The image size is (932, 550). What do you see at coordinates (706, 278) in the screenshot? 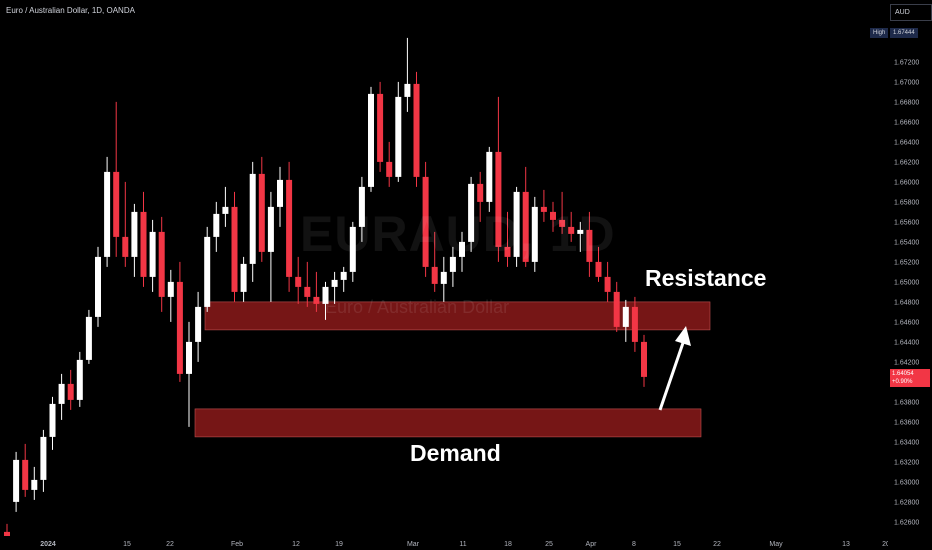
I see `resistance-label: Resistance` at bounding box center [706, 278].